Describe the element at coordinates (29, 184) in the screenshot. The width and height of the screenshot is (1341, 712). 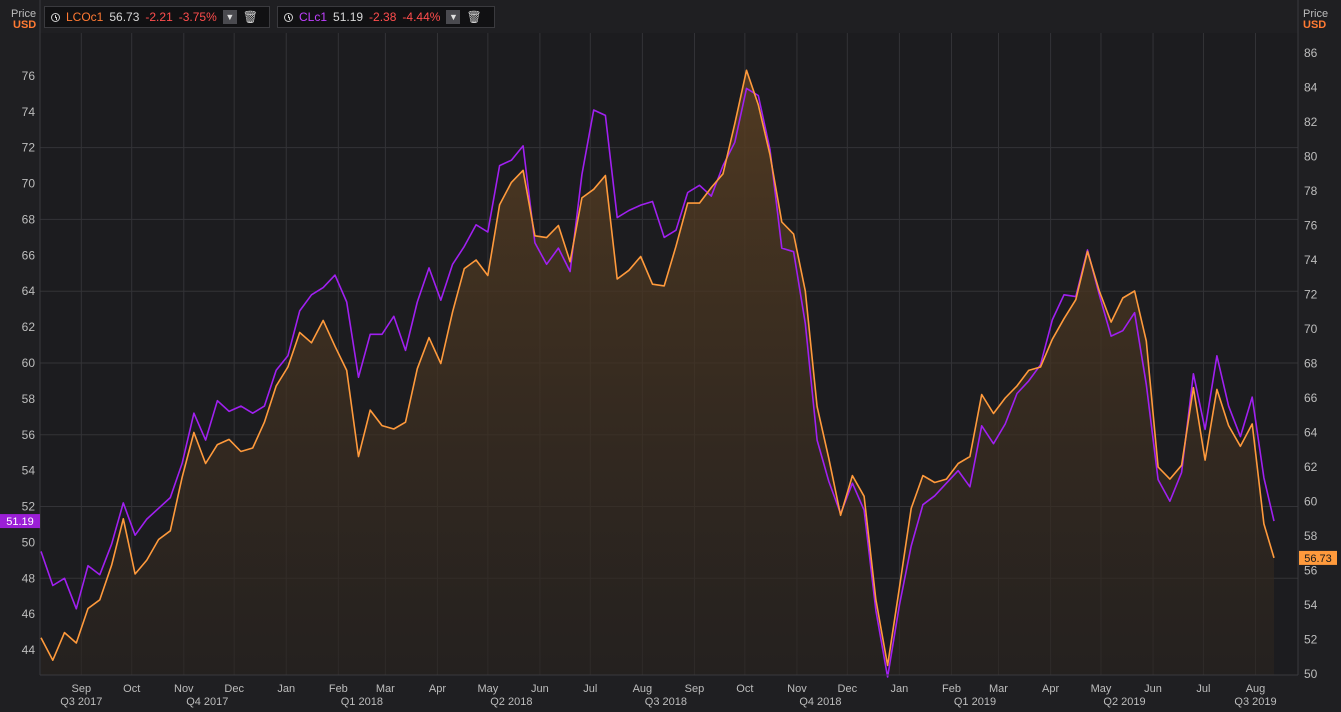
I see `left-tick-label: 70` at that location.